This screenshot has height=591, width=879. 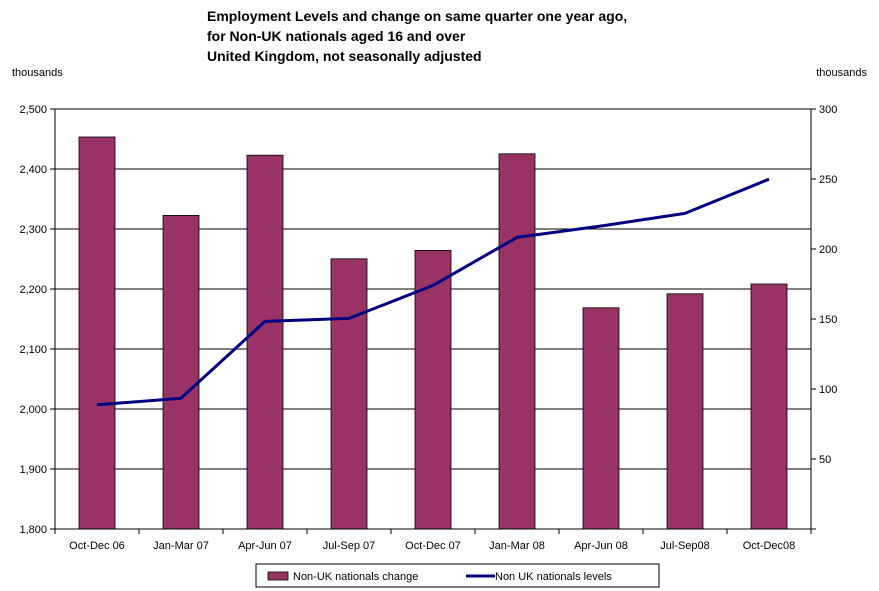 What do you see at coordinates (33, 470) in the screenshot?
I see `left-tick-label: 1,900` at bounding box center [33, 470].